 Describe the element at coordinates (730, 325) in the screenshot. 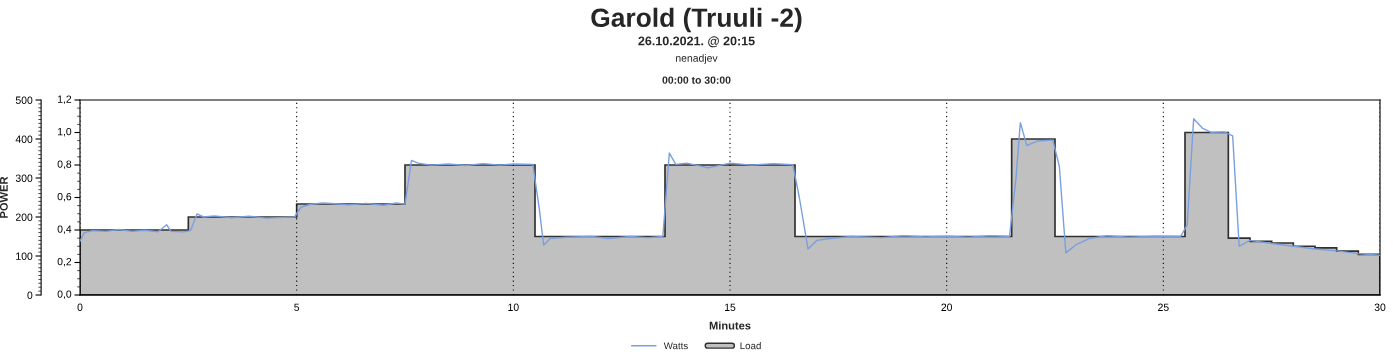

I see `x-axis-title: Minutes` at that location.